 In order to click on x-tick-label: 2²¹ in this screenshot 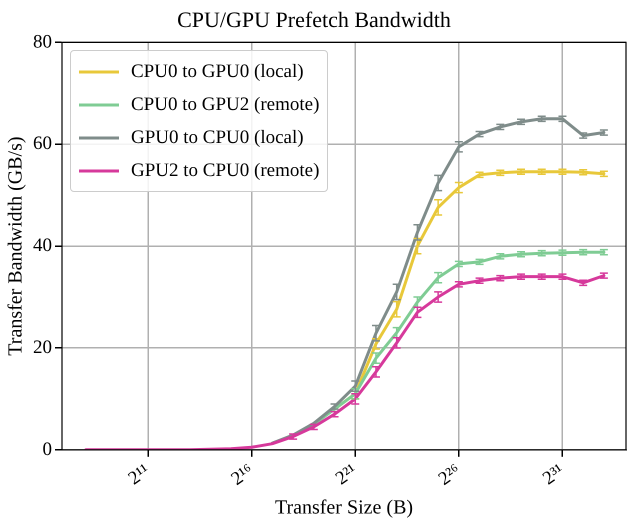, I will do `click(347, 475)`.